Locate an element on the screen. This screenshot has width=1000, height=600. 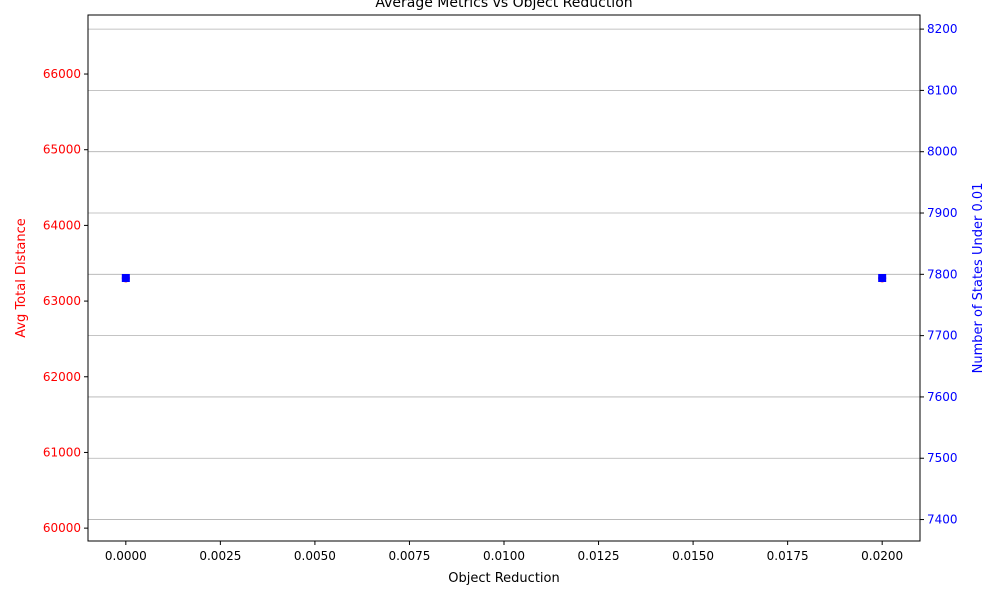
y-right-tick-label: 7400 is located at coordinates (942, 520).